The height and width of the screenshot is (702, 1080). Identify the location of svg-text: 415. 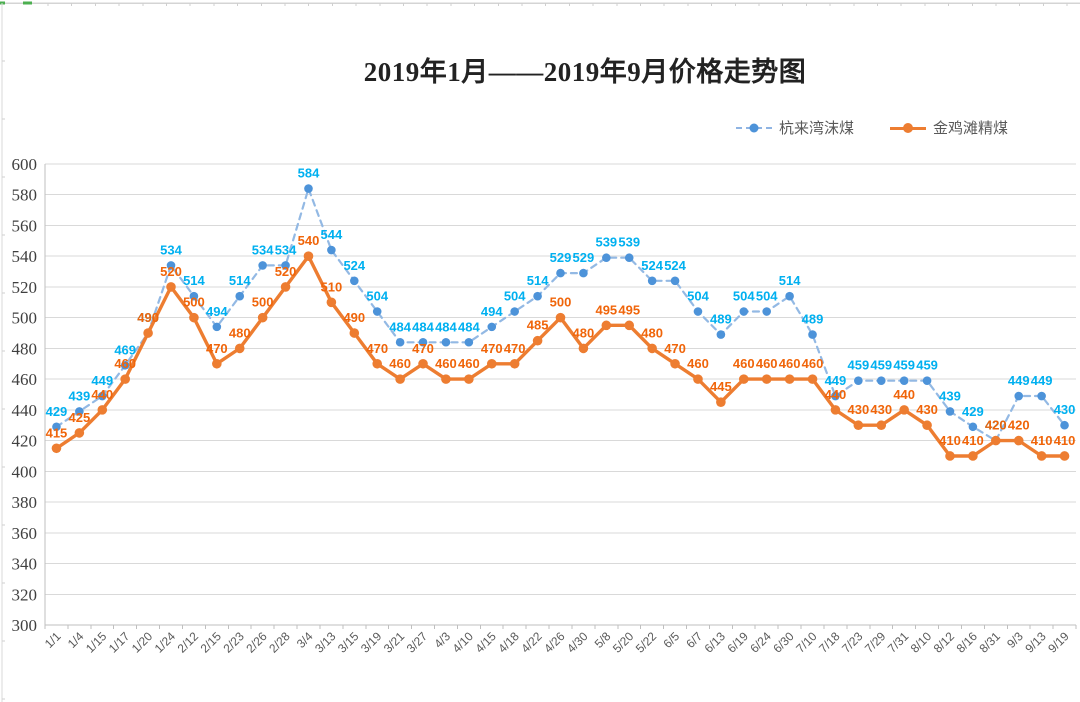
(57, 432).